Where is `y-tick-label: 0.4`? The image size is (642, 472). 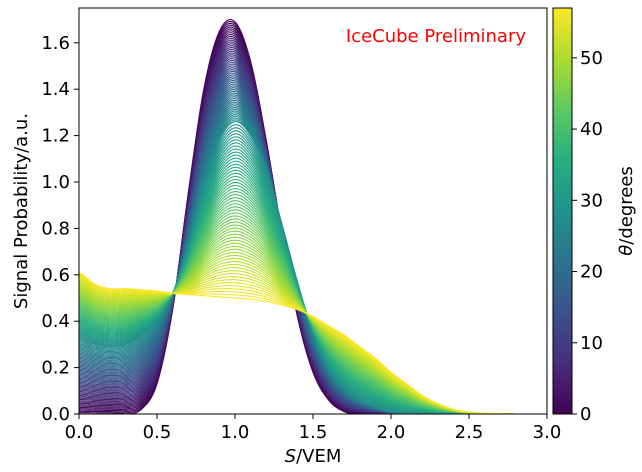
y-tick-label: 0.4 is located at coordinates (55, 321).